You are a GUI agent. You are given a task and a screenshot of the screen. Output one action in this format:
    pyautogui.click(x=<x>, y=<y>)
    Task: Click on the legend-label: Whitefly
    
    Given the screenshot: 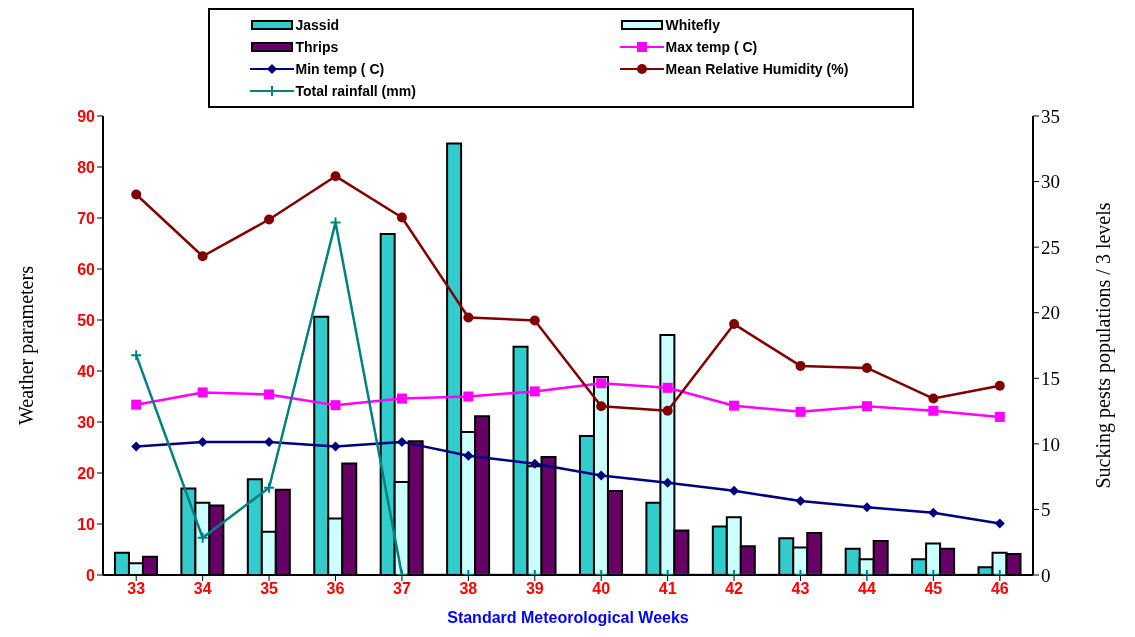 What is the action you would take?
    pyautogui.click(x=692, y=25)
    